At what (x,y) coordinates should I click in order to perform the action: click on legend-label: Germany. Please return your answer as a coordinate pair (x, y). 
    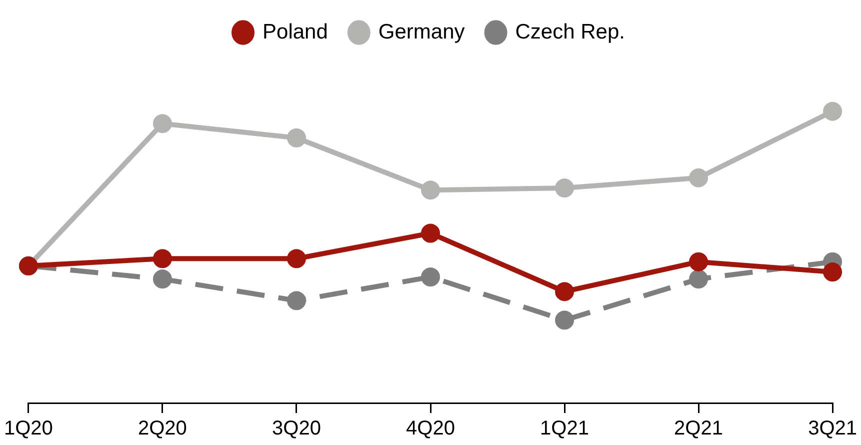
    Looking at the image, I should click on (422, 32).